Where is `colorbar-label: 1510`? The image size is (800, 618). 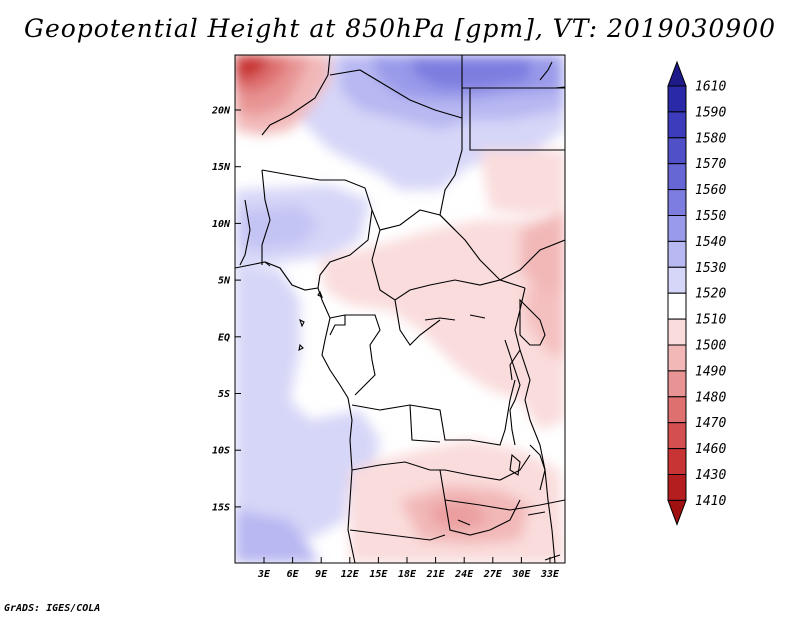
colorbar-label: 1510 is located at coordinates (710, 320).